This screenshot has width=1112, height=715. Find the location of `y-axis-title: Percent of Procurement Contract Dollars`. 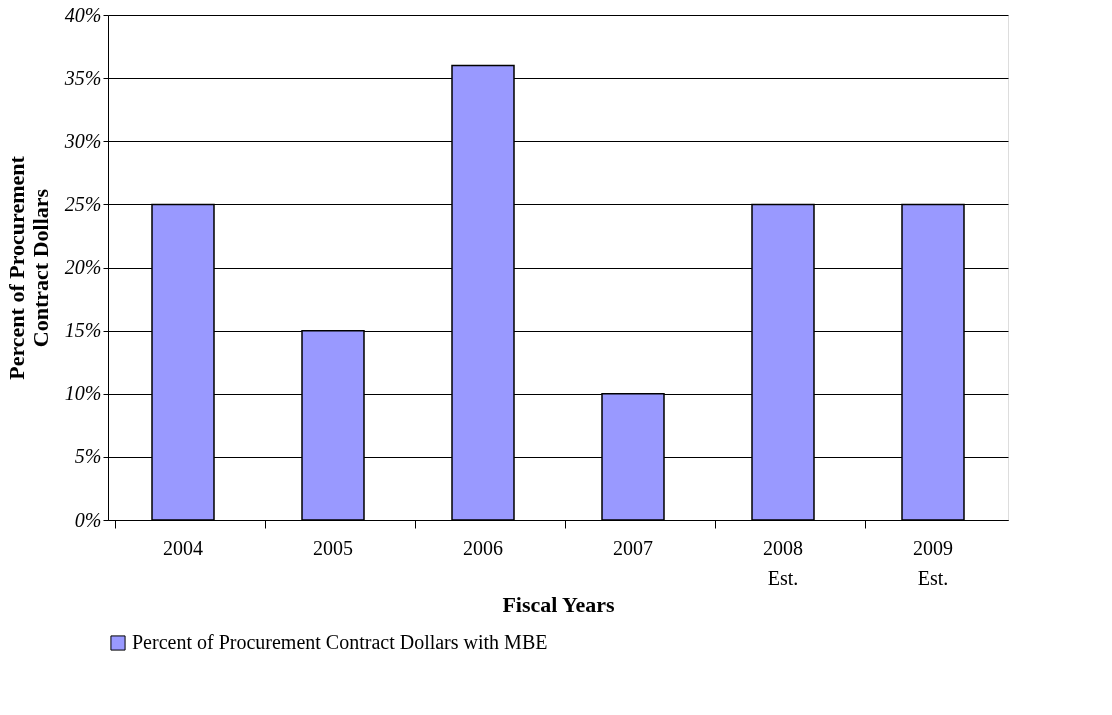

y-axis-title: Percent of Procurement Contract Dollars is located at coordinates (28, 267).